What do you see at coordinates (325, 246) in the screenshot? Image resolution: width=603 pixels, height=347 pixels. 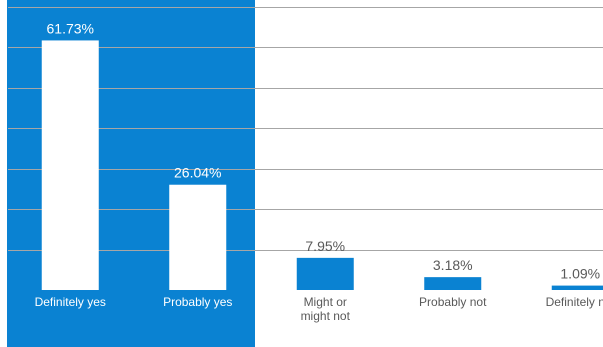 I see `value-label: 7.95%` at bounding box center [325, 246].